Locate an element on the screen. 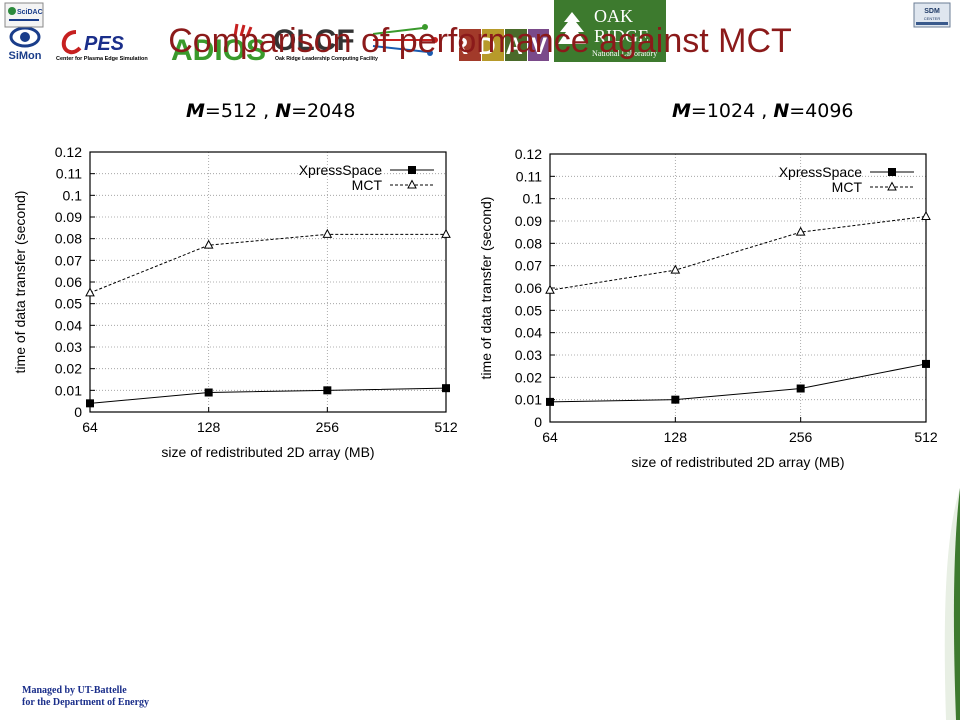 Image resolution: width=960 pixels, height=720 pixels. rdav-logo: RDAV is located at coordinates (500, 45).